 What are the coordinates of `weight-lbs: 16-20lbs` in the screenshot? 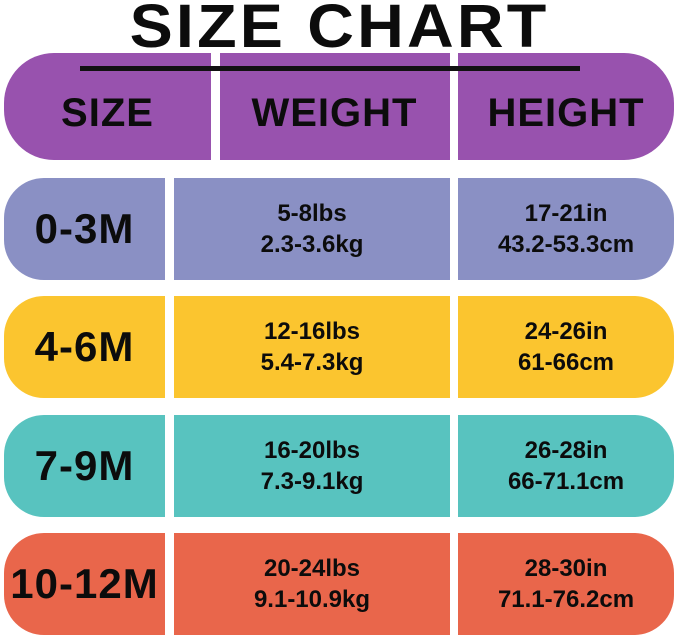 It's located at (312, 450).